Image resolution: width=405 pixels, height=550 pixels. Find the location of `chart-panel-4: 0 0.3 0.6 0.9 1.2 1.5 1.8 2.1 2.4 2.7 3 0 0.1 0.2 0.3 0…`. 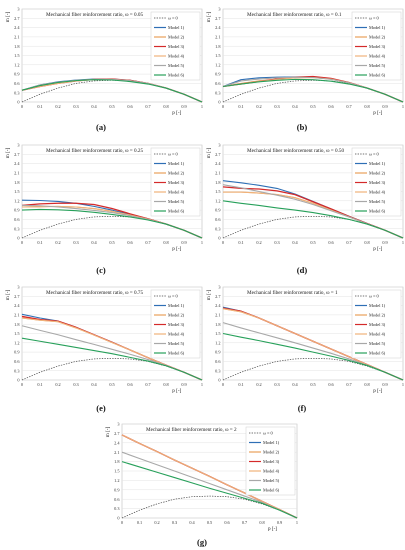

chart-panel-4: 0 0.3 0.6 0.9 1.2 1.5 1.8 2.1 2.4 2.7 3 0 0.1 0.2 0.3 0… is located at coordinates (305, 209).